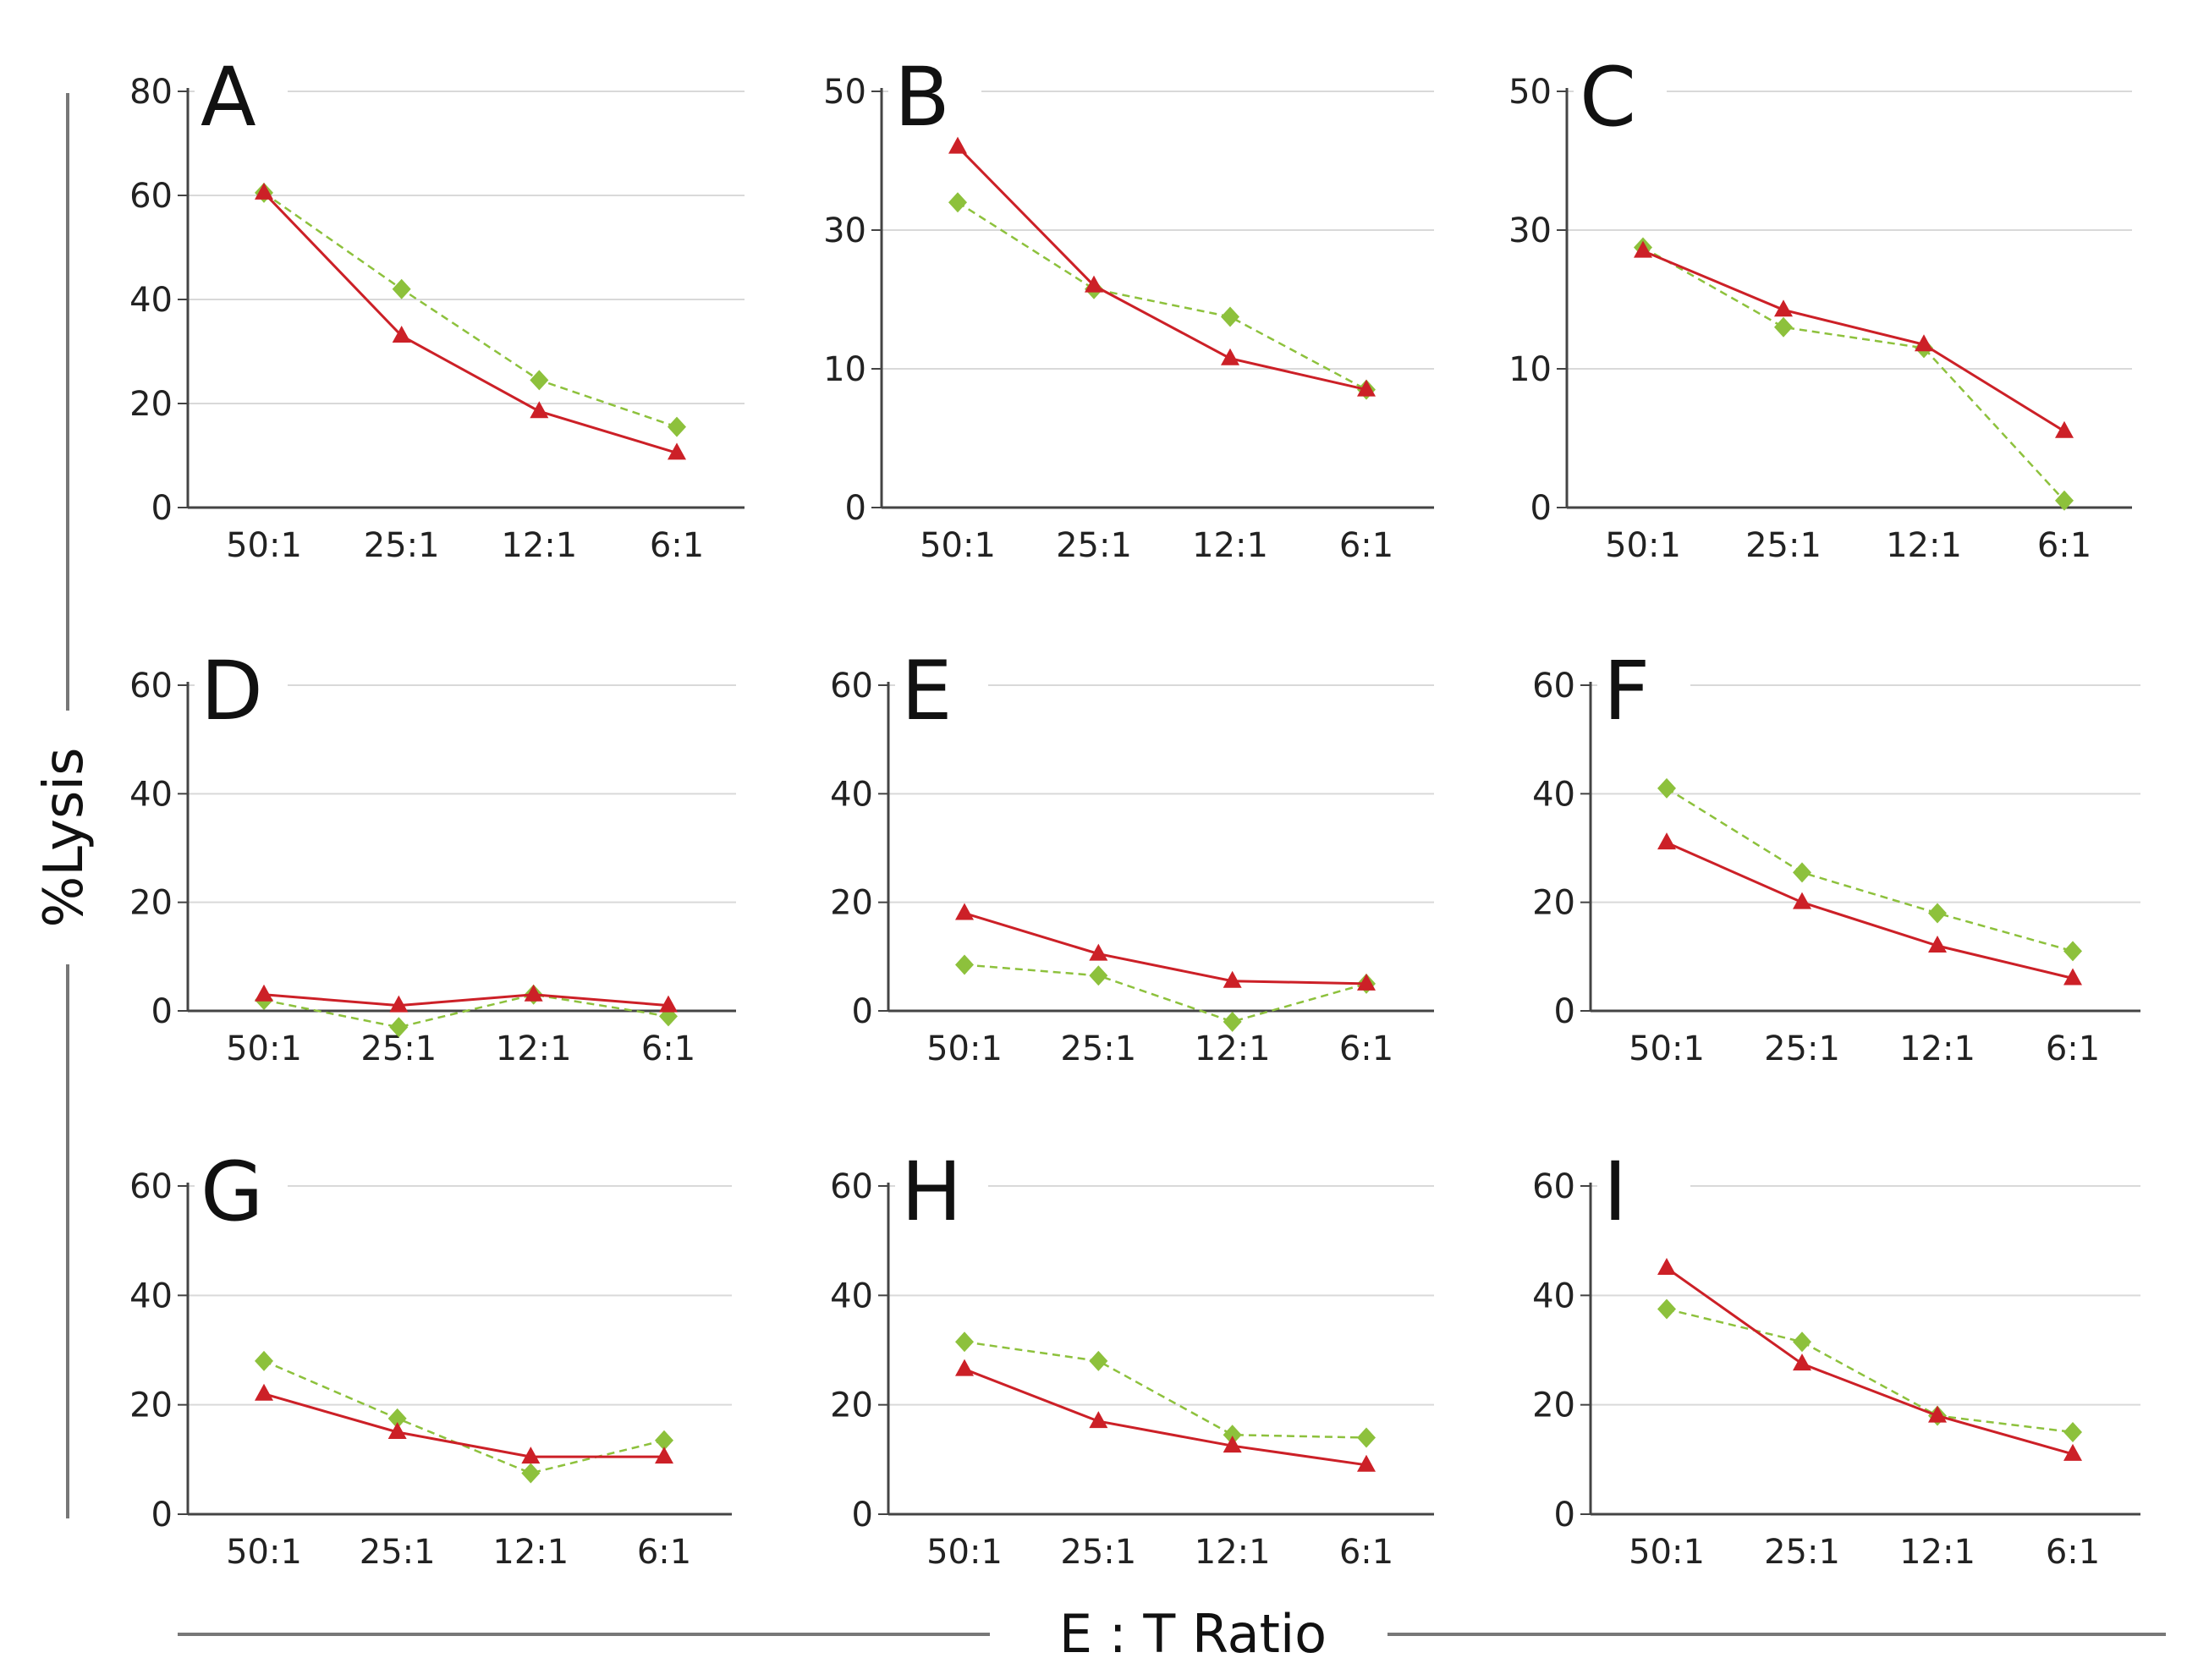 The width and height of the screenshot is (2198, 1680). Describe the element at coordinates (1853, 341) in the screenshot. I see `series-line-C-red-triangle` at that location.